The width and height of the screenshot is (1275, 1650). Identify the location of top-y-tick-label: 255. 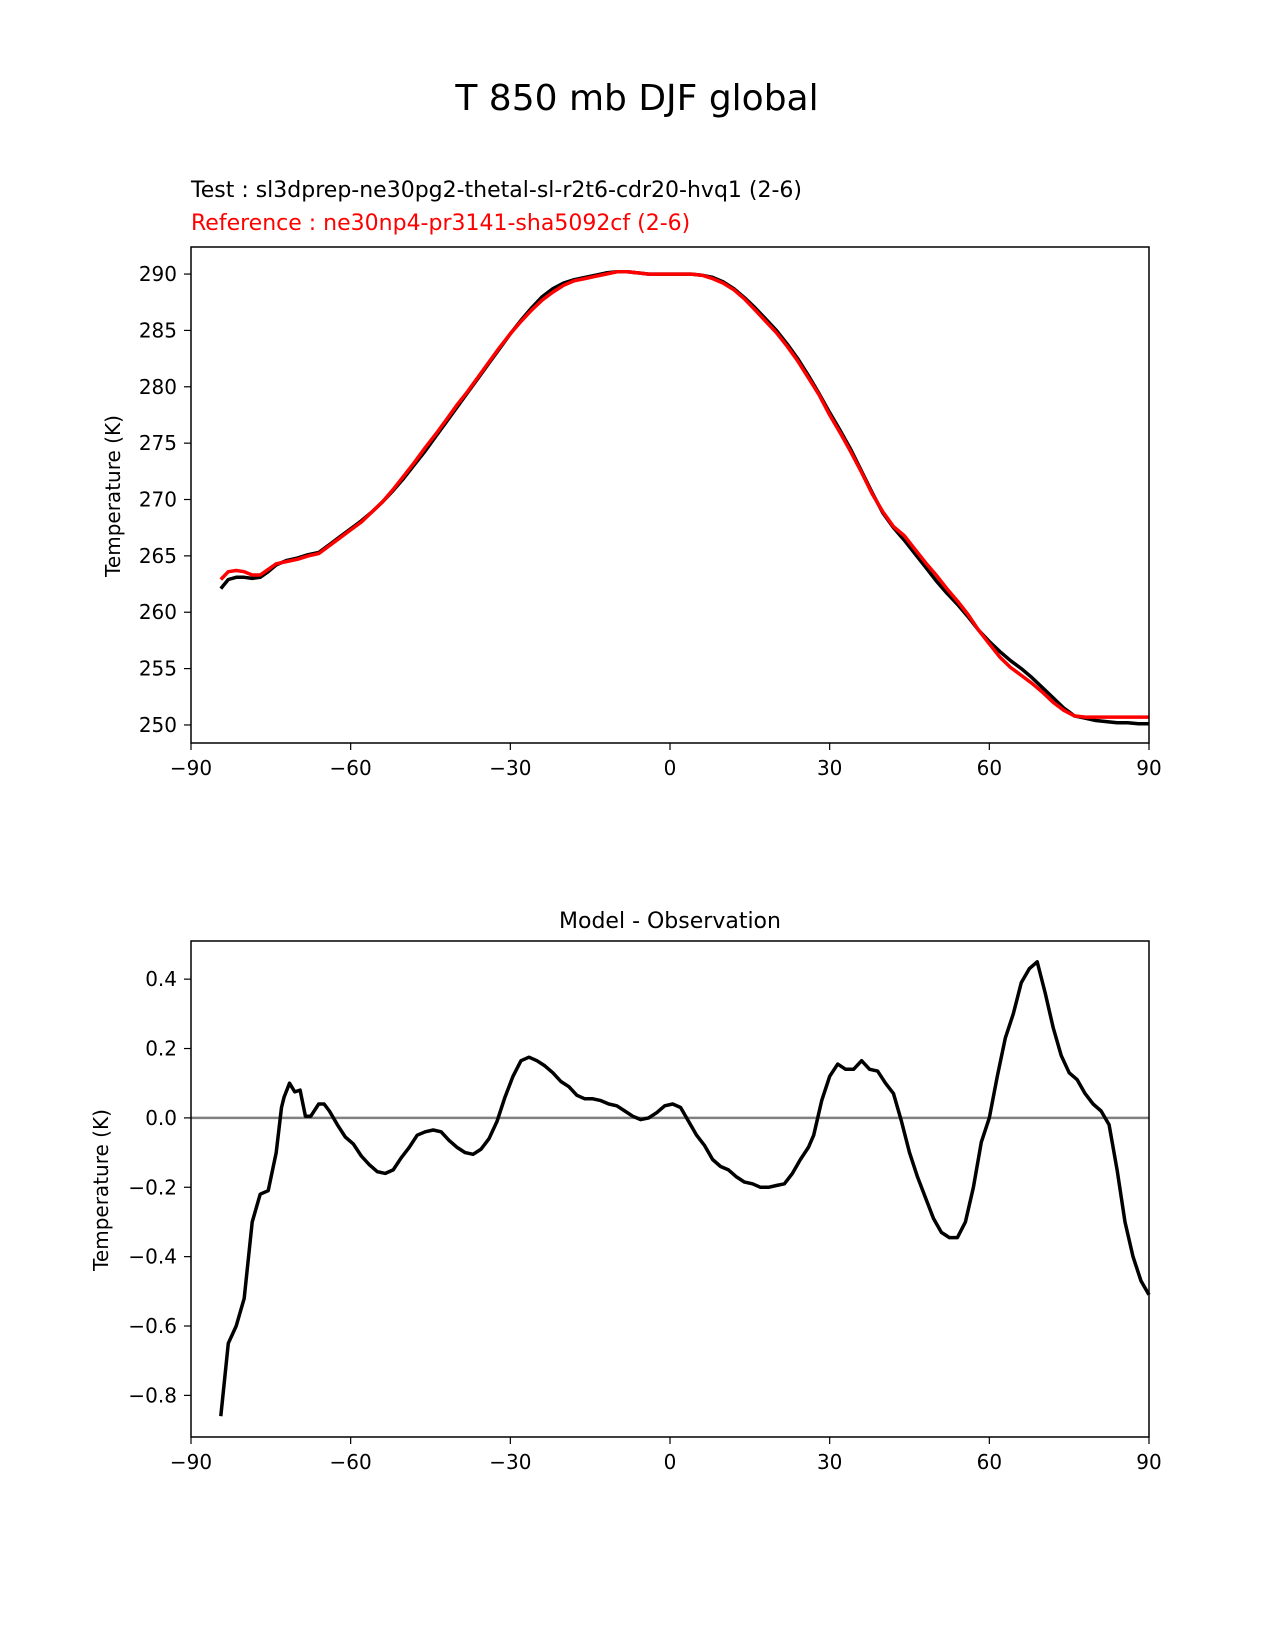
(158, 669).